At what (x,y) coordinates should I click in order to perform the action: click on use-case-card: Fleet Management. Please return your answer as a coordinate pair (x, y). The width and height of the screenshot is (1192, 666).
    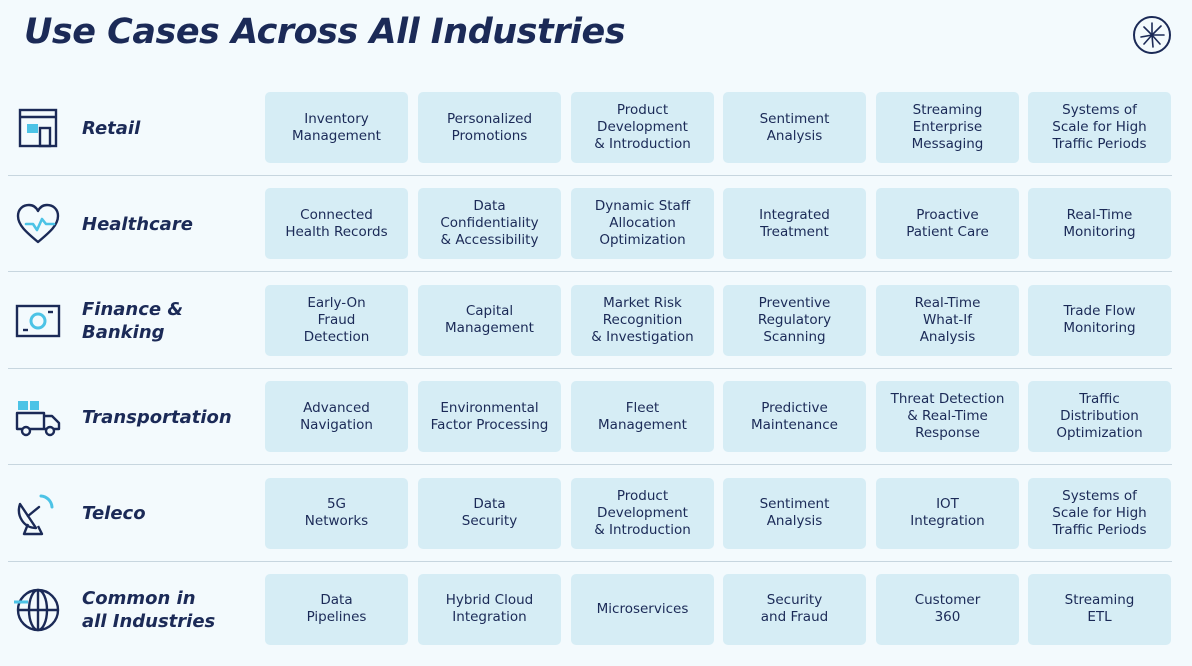
    Looking at the image, I should click on (642, 417).